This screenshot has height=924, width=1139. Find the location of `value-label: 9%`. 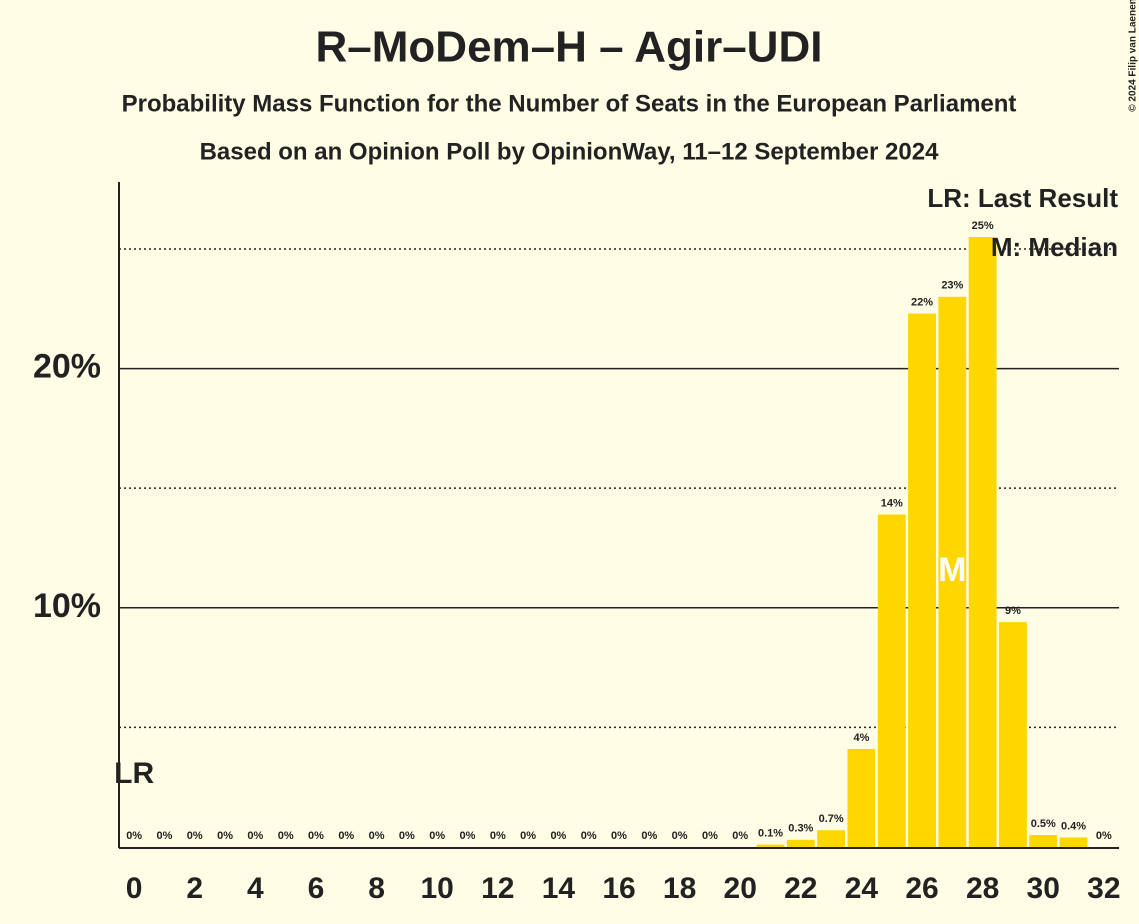

value-label: 9% is located at coordinates (1013, 611).